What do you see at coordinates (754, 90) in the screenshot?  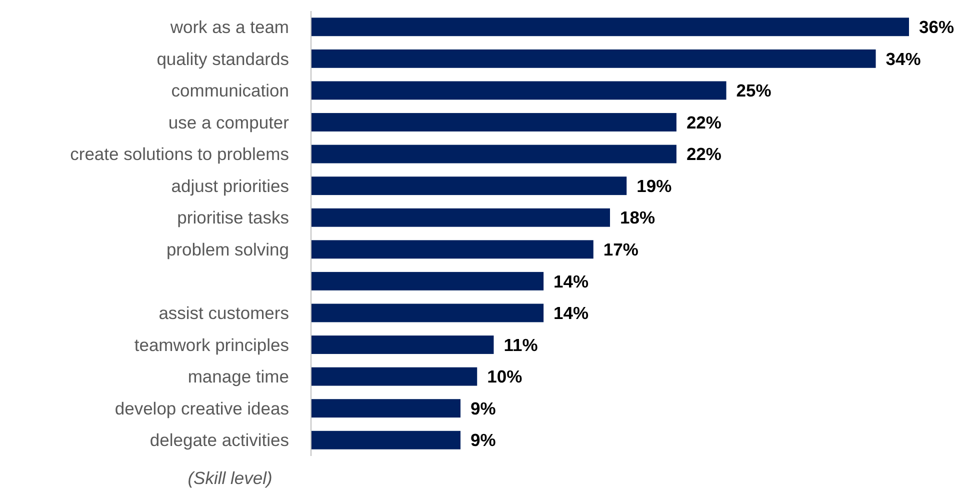 I see `data-label: 25%` at bounding box center [754, 90].